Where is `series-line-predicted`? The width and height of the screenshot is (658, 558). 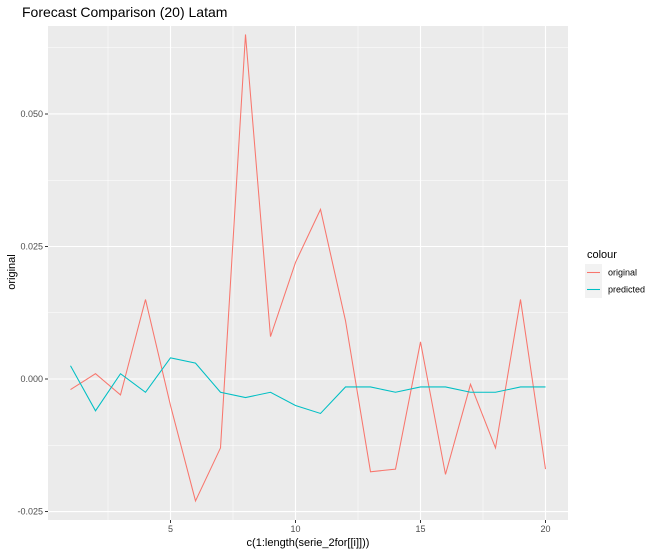 series-line-predicted is located at coordinates (308, 386).